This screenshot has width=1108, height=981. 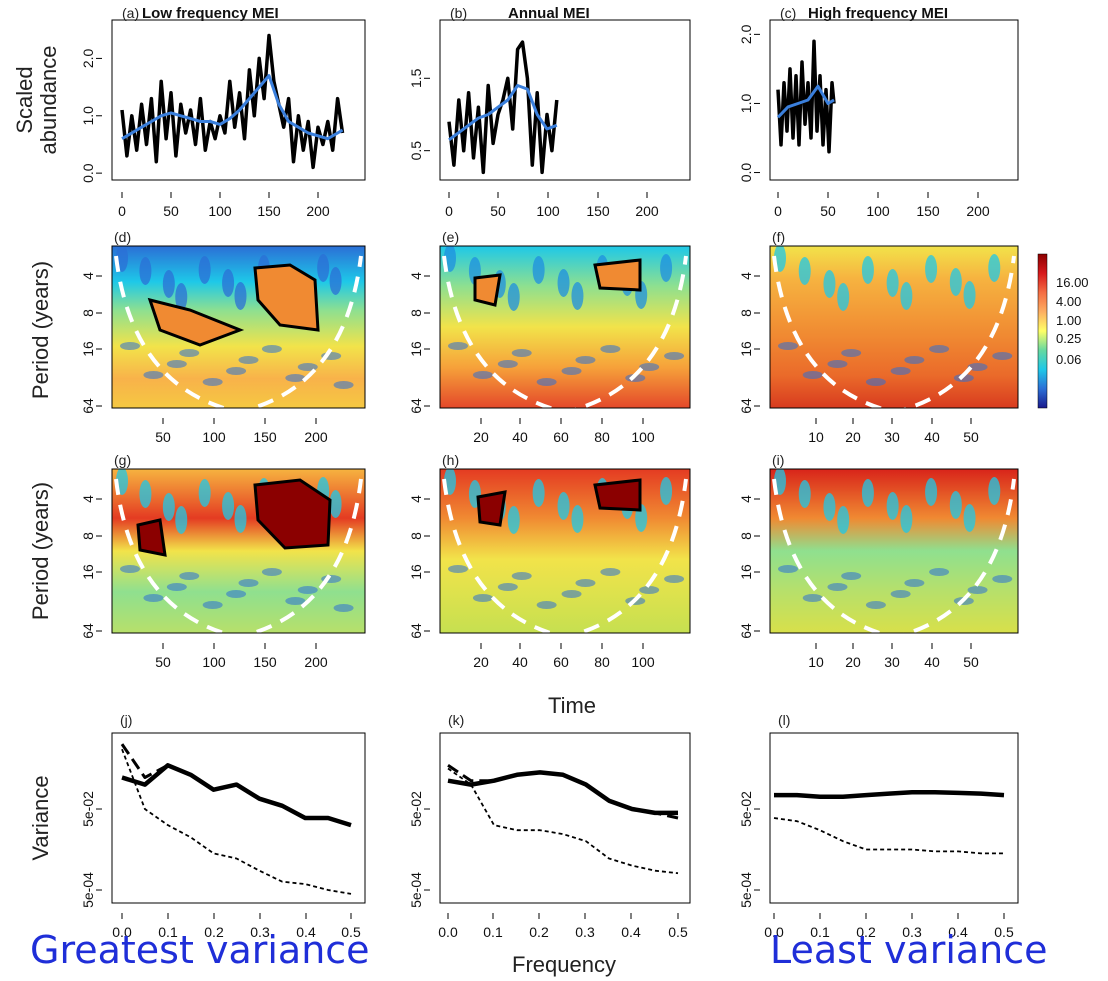 I want to click on y-tick-label-j-1: 5e-02, so click(x=88, y=809).